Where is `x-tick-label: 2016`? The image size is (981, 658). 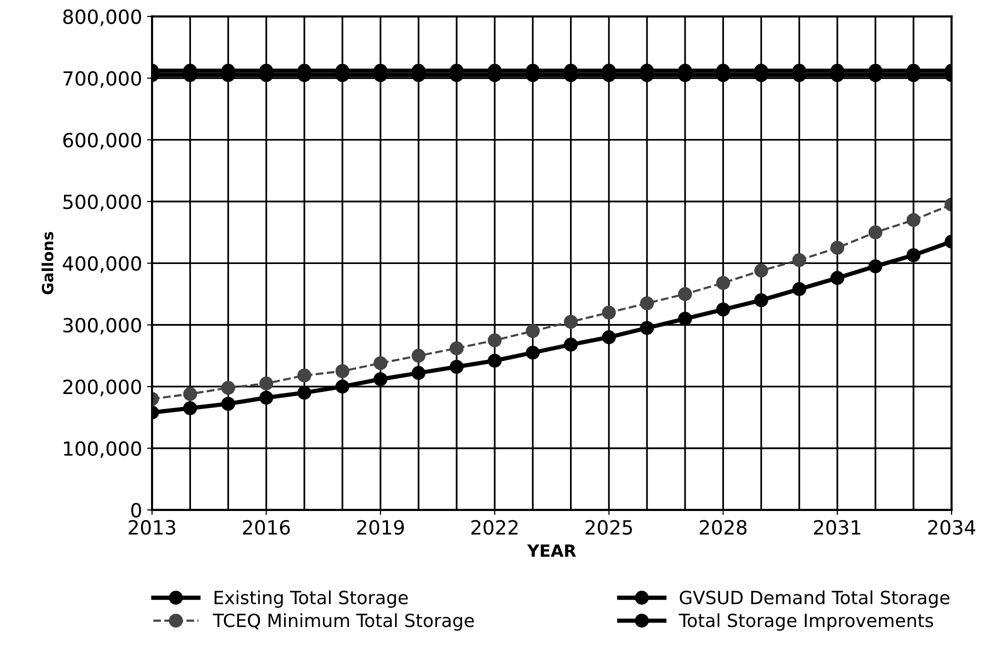
x-tick-label: 2016 is located at coordinates (266, 527).